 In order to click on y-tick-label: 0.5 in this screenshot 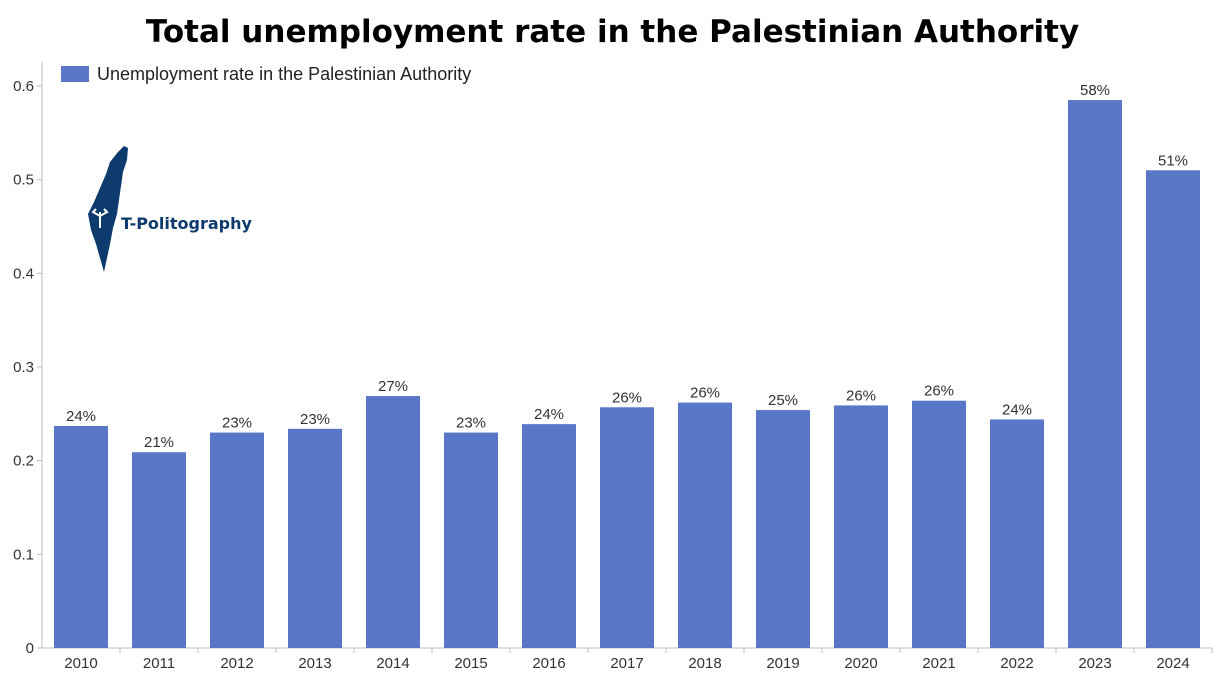, I will do `click(23, 180)`.